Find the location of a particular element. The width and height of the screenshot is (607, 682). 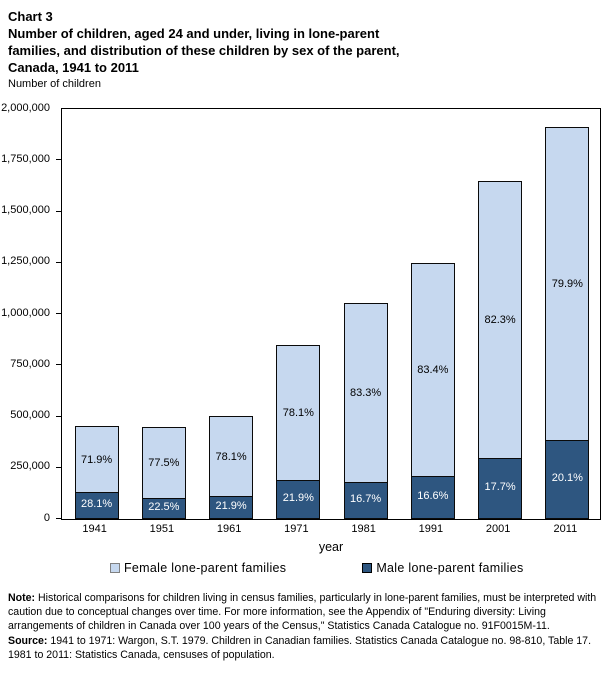

y-tick-label: 750,000 is located at coordinates (30, 363).